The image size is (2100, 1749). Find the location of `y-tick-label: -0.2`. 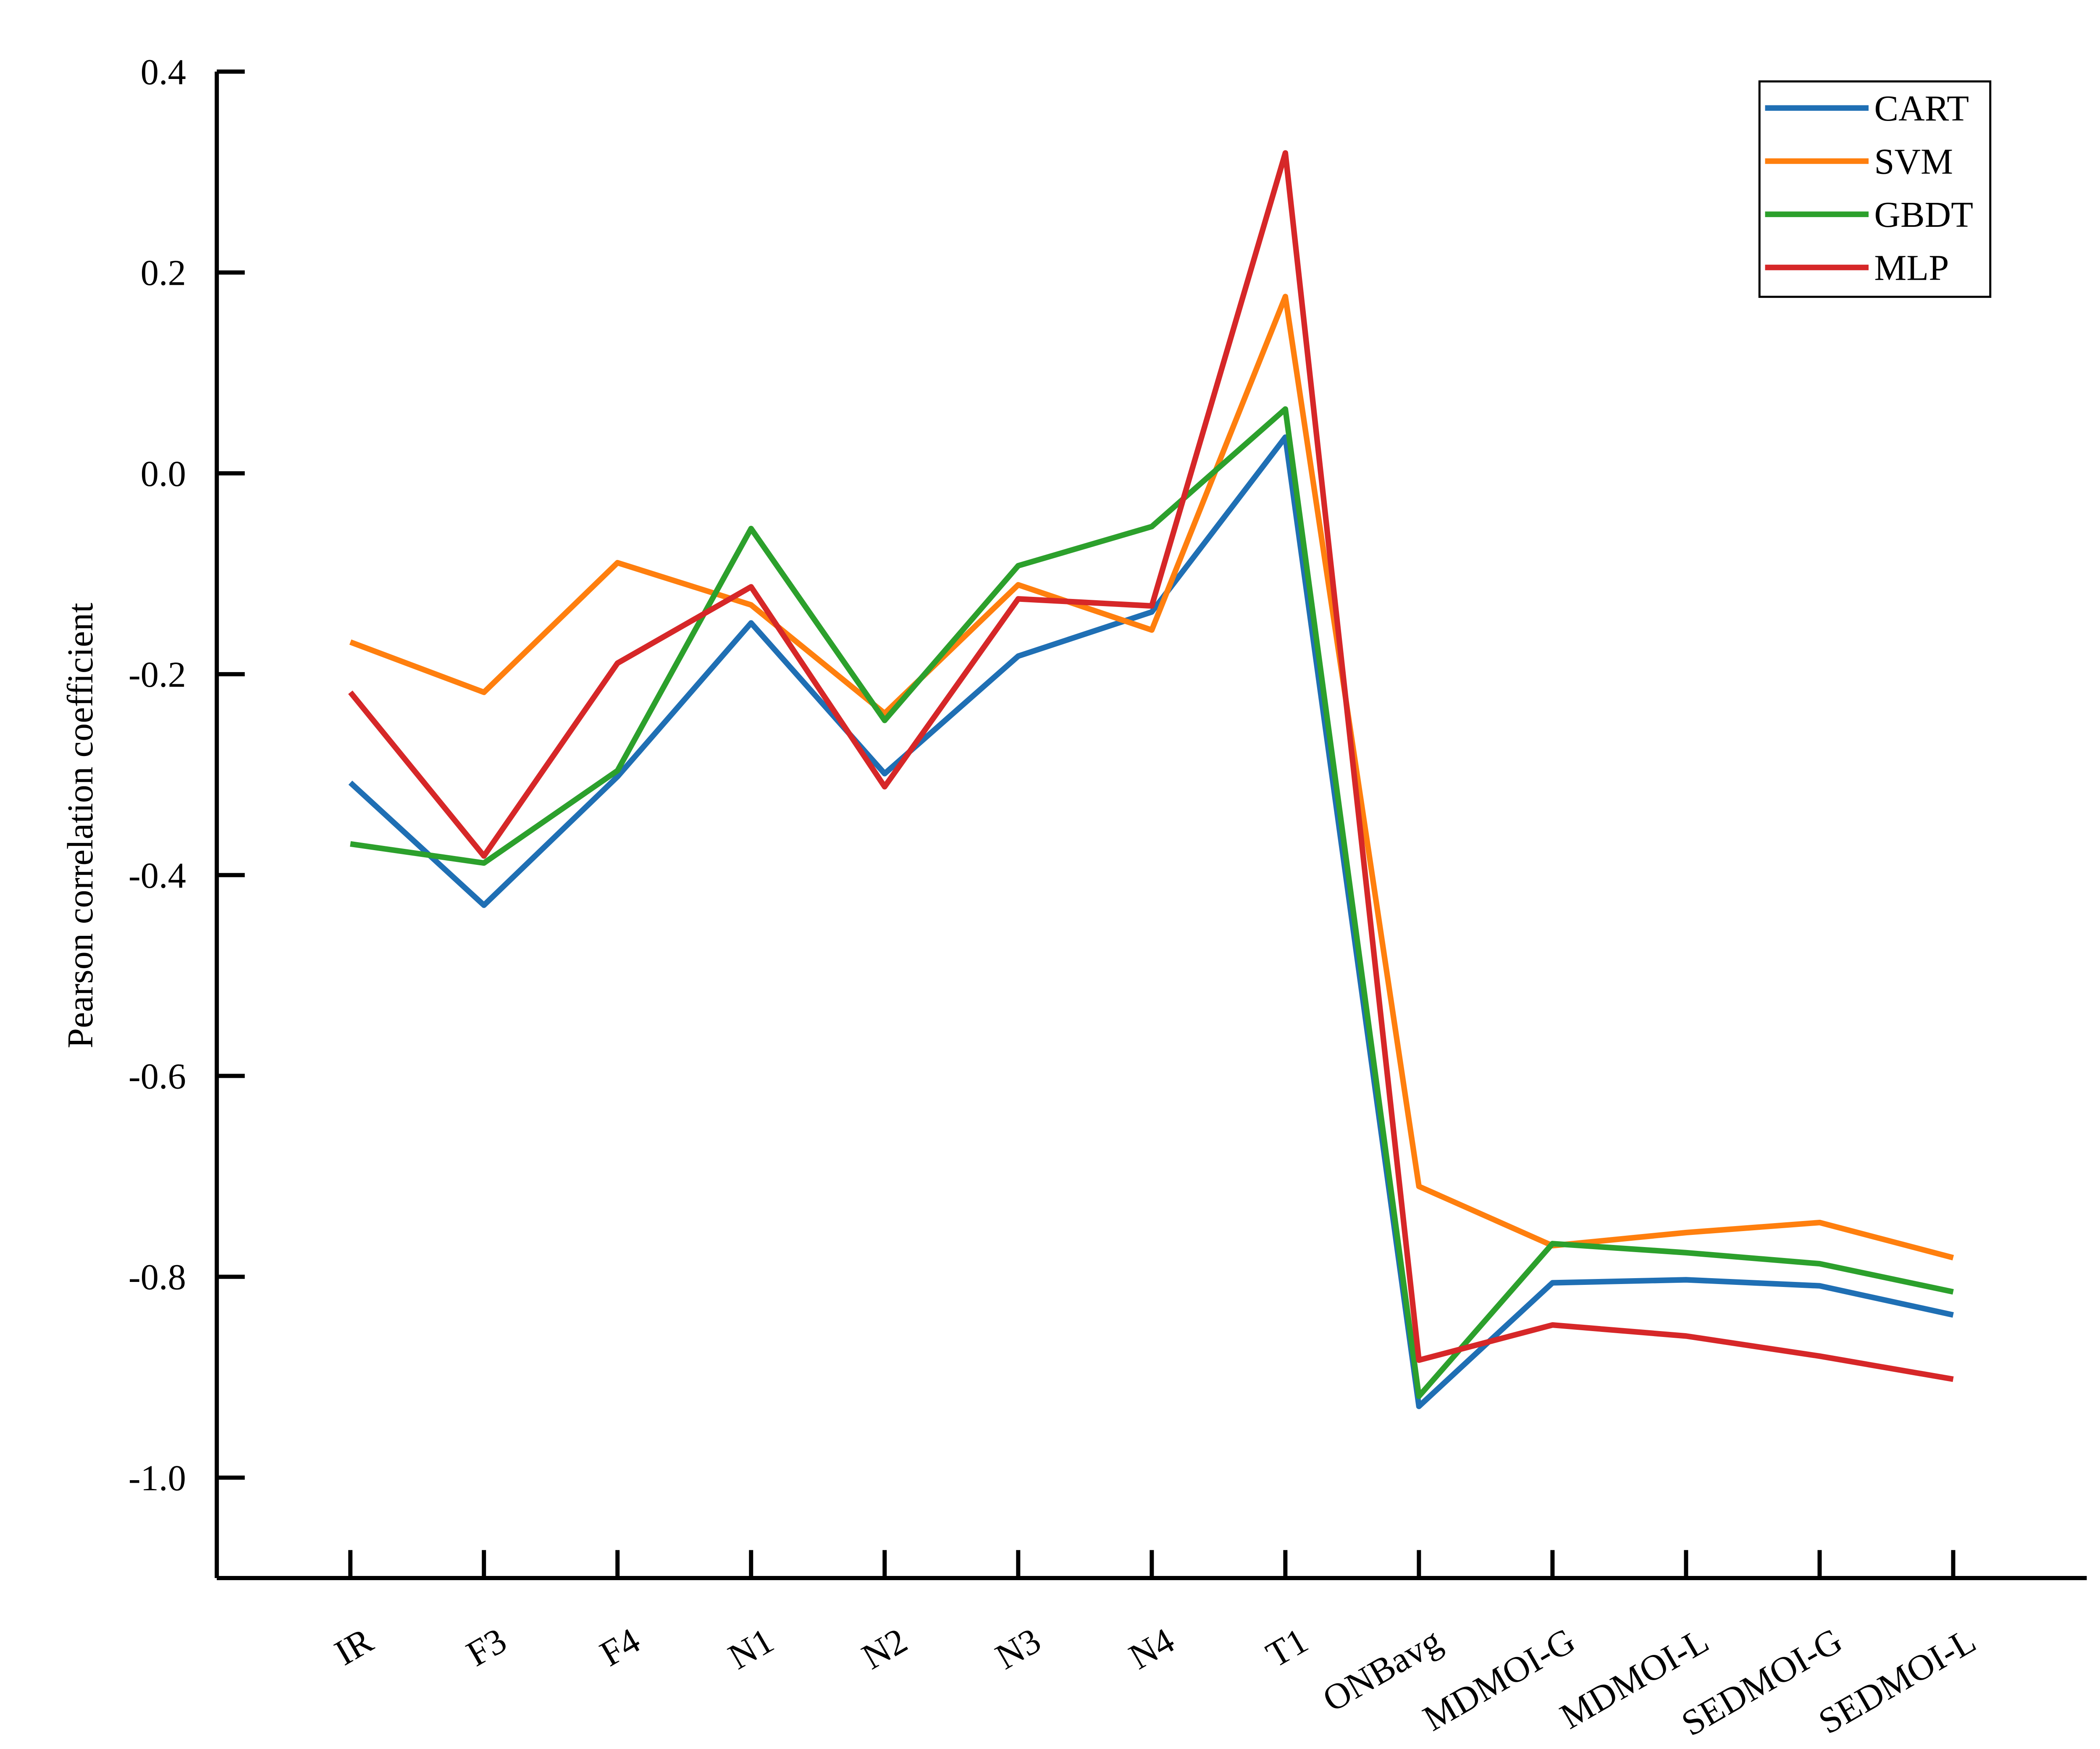

y-tick-label: -0.2 is located at coordinates (157, 674).